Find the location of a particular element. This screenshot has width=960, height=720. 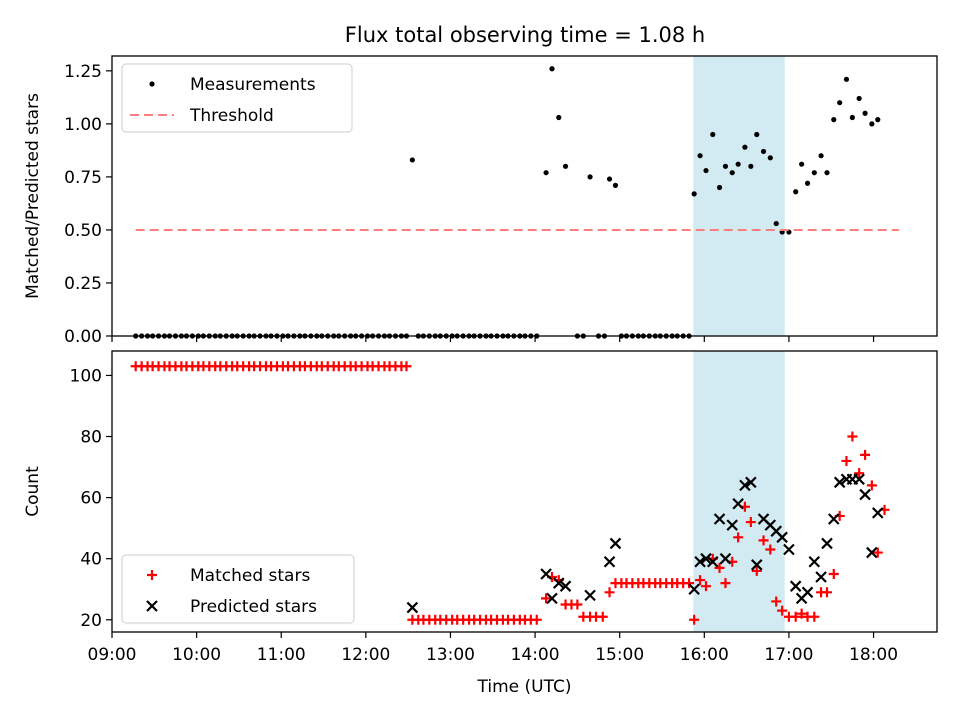

x-tick-label: 09:00 is located at coordinates (112, 655).